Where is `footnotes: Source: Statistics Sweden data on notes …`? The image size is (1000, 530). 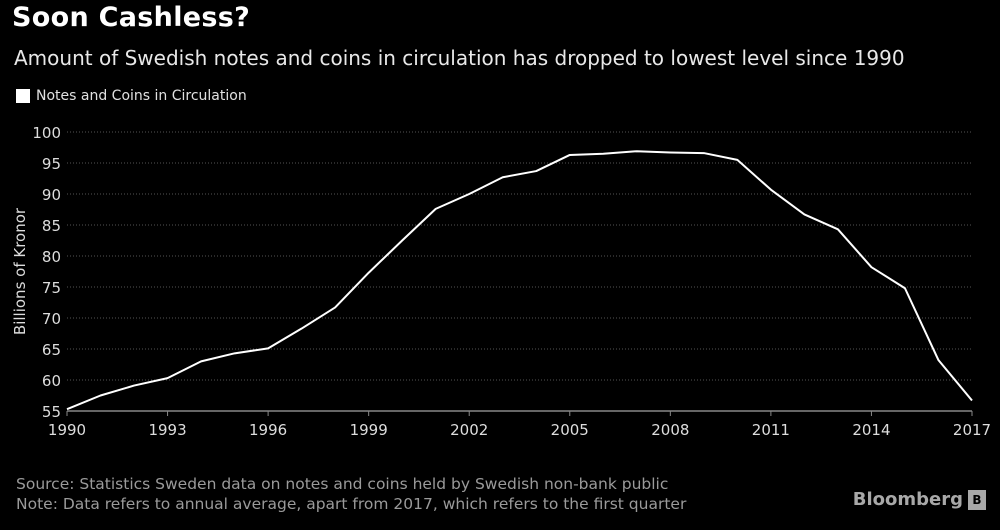 footnotes: Source: Statistics Sweden data on notes … is located at coordinates (351, 494).